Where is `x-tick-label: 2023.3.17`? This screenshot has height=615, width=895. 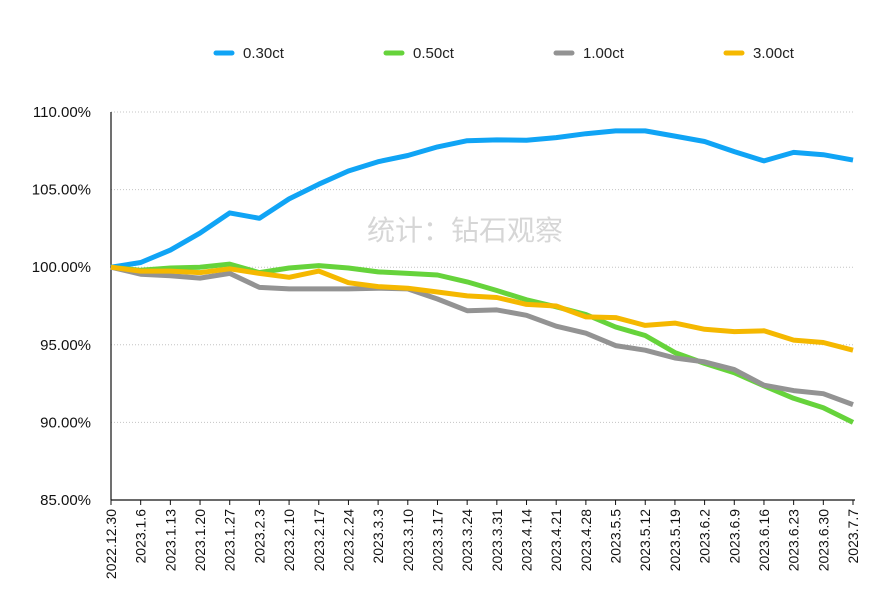 x-tick-label: 2023.3.17 is located at coordinates (437, 540).